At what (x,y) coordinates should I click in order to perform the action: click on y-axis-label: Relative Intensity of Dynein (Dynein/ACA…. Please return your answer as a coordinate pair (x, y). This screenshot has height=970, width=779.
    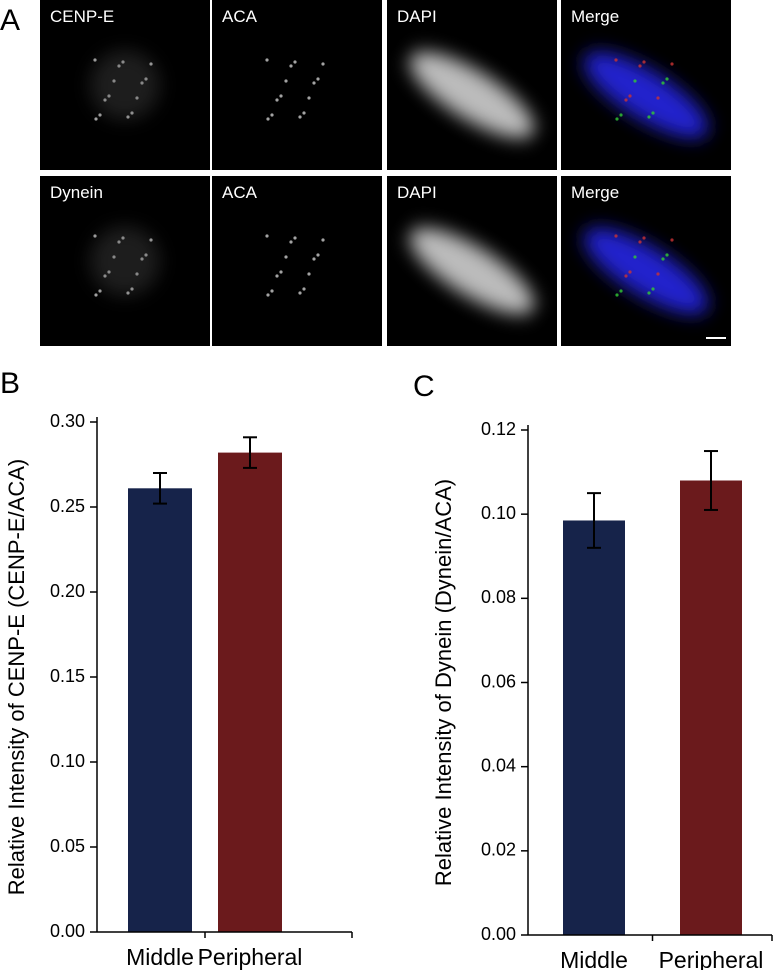
    Looking at the image, I should click on (443, 682).